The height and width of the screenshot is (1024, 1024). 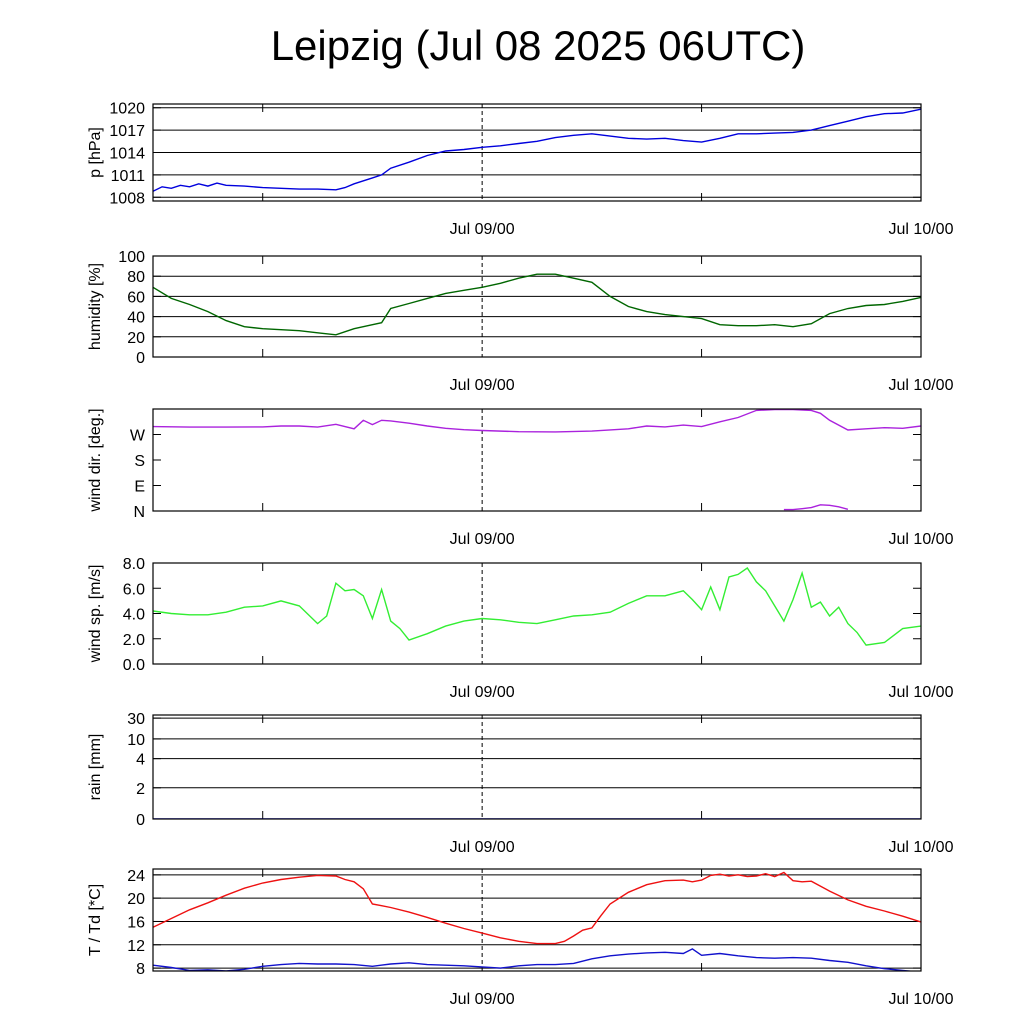 What do you see at coordinates (140, 969) in the screenshot?
I see `y-tick-label: 8` at bounding box center [140, 969].